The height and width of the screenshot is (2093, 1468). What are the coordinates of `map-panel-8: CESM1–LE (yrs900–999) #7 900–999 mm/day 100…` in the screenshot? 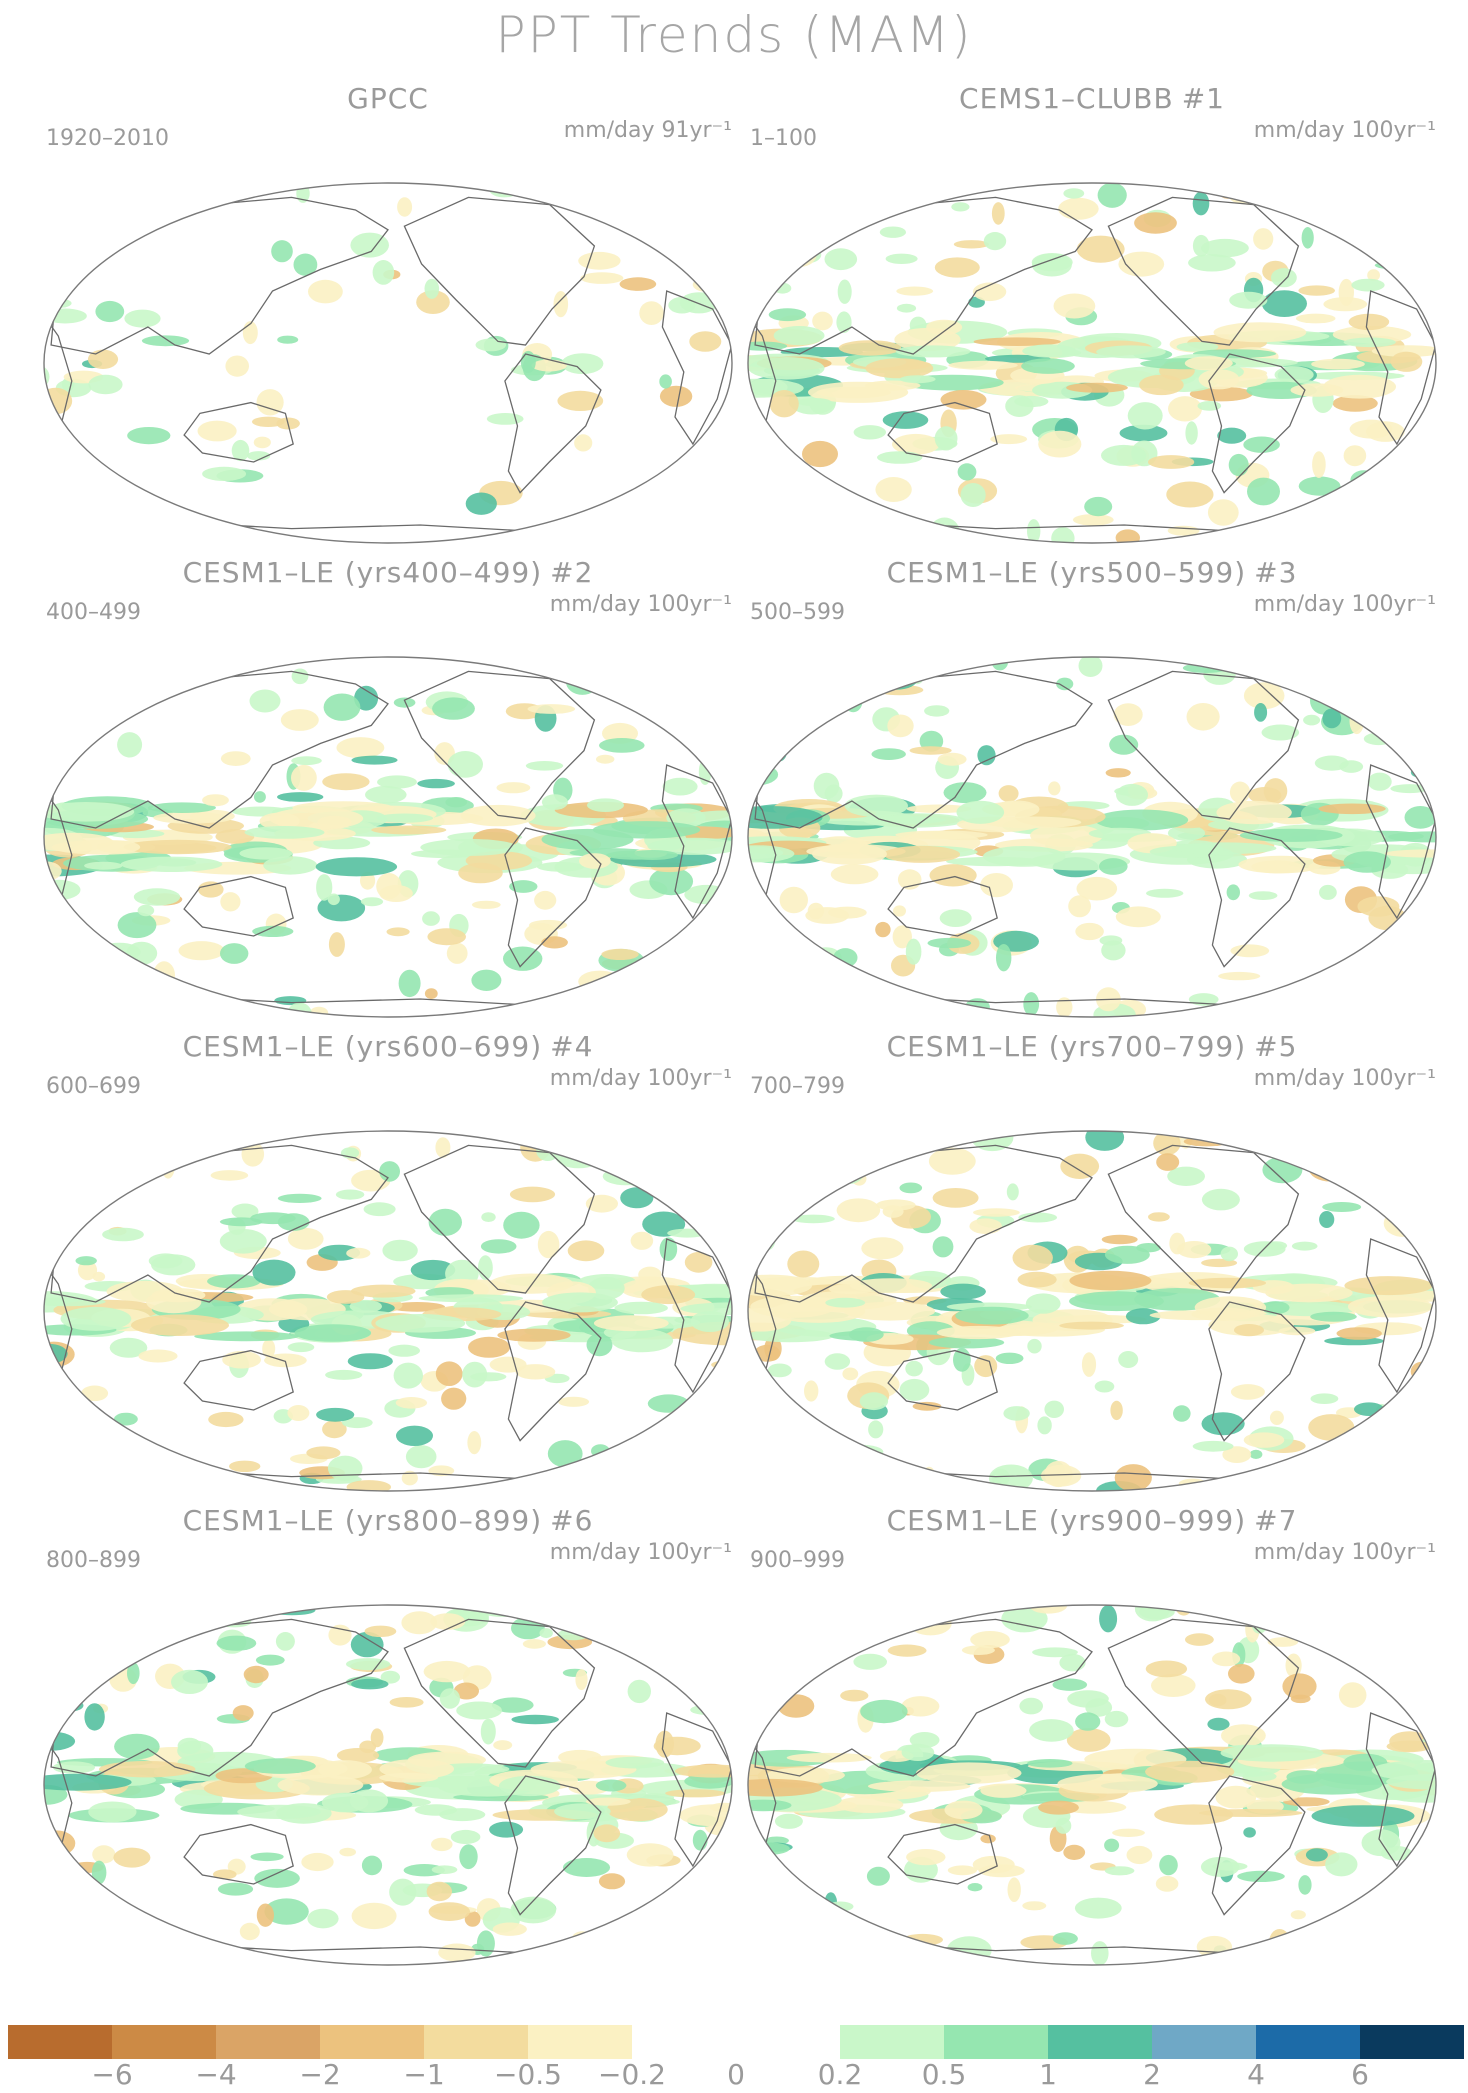 It's located at (1092, 1742).